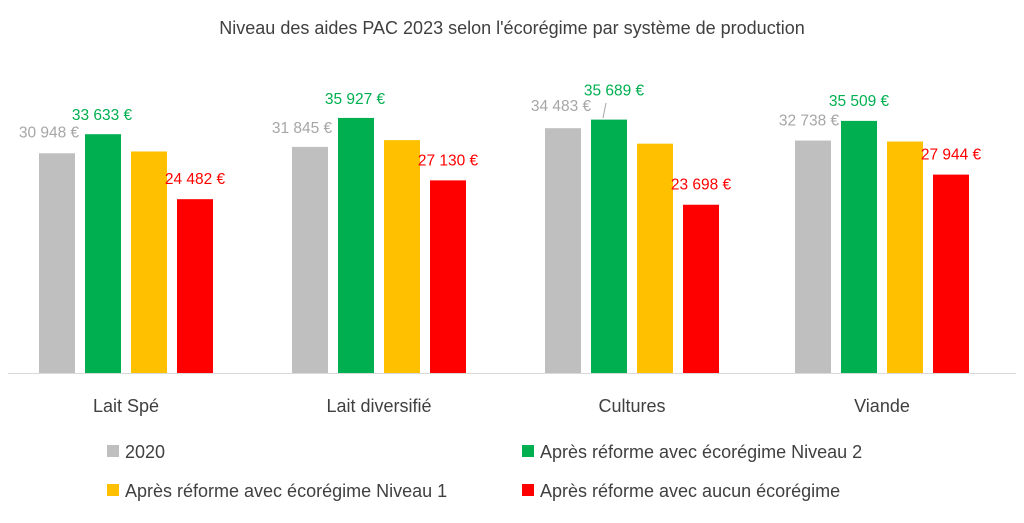 The width and height of the screenshot is (1024, 523). I want to click on data-label-series3-cat3: 27 944 €, so click(951, 155).